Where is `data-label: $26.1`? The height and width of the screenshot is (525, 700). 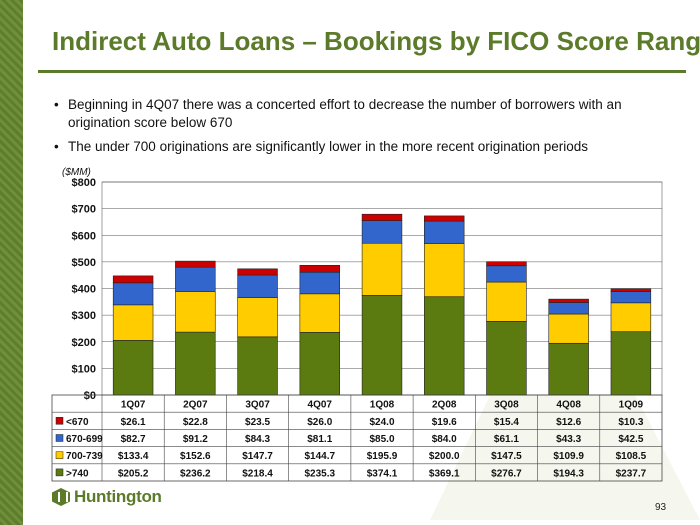 data-label: $26.1 is located at coordinates (133, 422).